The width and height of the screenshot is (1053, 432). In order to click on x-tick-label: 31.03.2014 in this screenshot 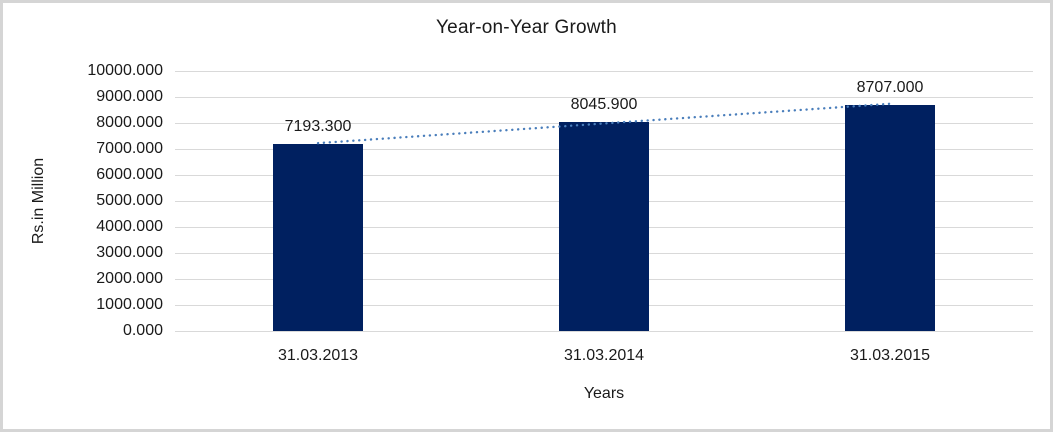, I will do `click(604, 355)`.